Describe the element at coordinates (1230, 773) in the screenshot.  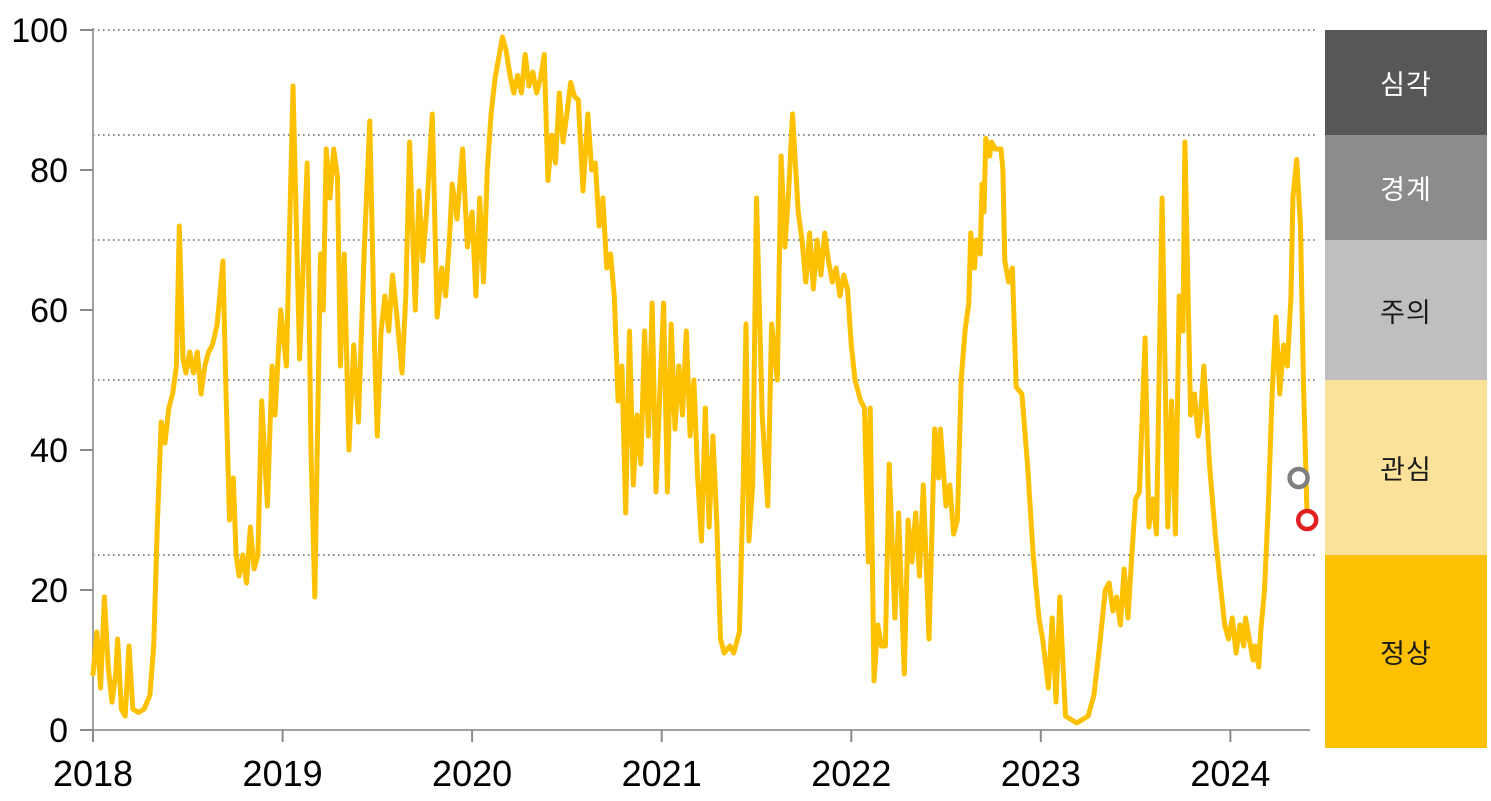
I see `x-tick-label: 2024` at that location.